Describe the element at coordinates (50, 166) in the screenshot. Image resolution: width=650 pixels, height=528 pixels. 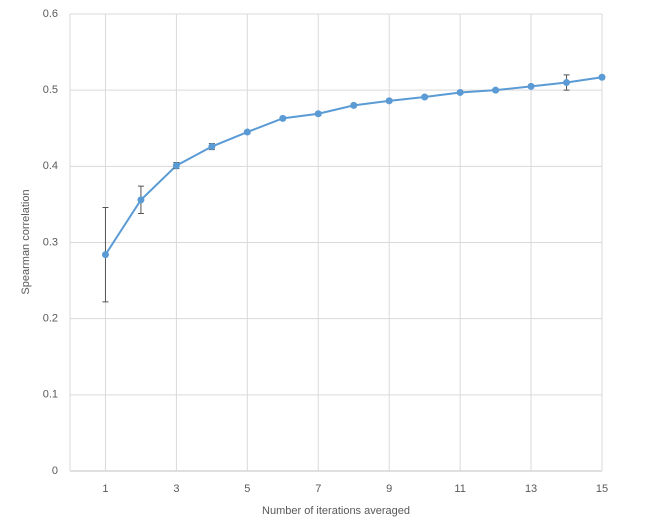
I see `y-tick-label: 0.4` at that location.